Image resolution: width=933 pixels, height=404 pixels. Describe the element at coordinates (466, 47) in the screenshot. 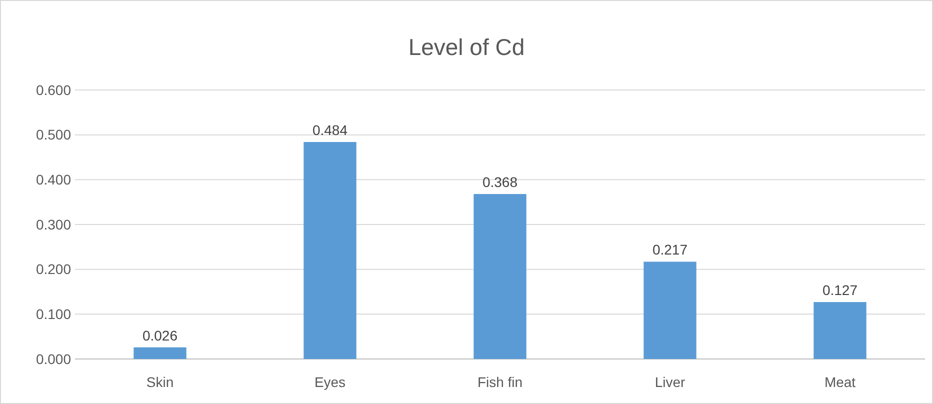

I see `chart-title: Level of Cd` at that location.